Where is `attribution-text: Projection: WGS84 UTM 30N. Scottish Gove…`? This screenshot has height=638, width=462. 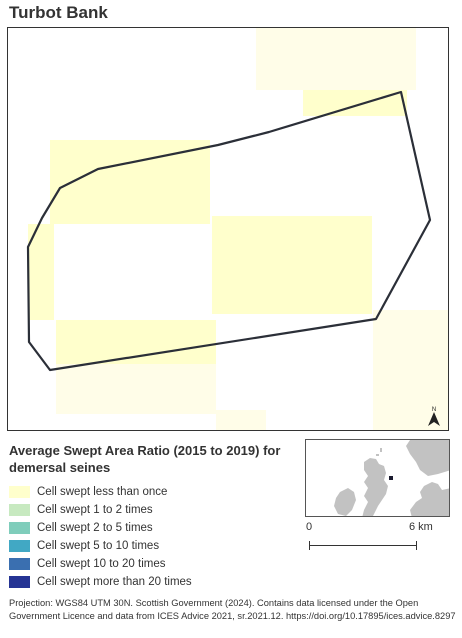
attribution-text: Projection: WGS84 UTM 30N. Scottish Gove… is located at coordinates (232, 609).